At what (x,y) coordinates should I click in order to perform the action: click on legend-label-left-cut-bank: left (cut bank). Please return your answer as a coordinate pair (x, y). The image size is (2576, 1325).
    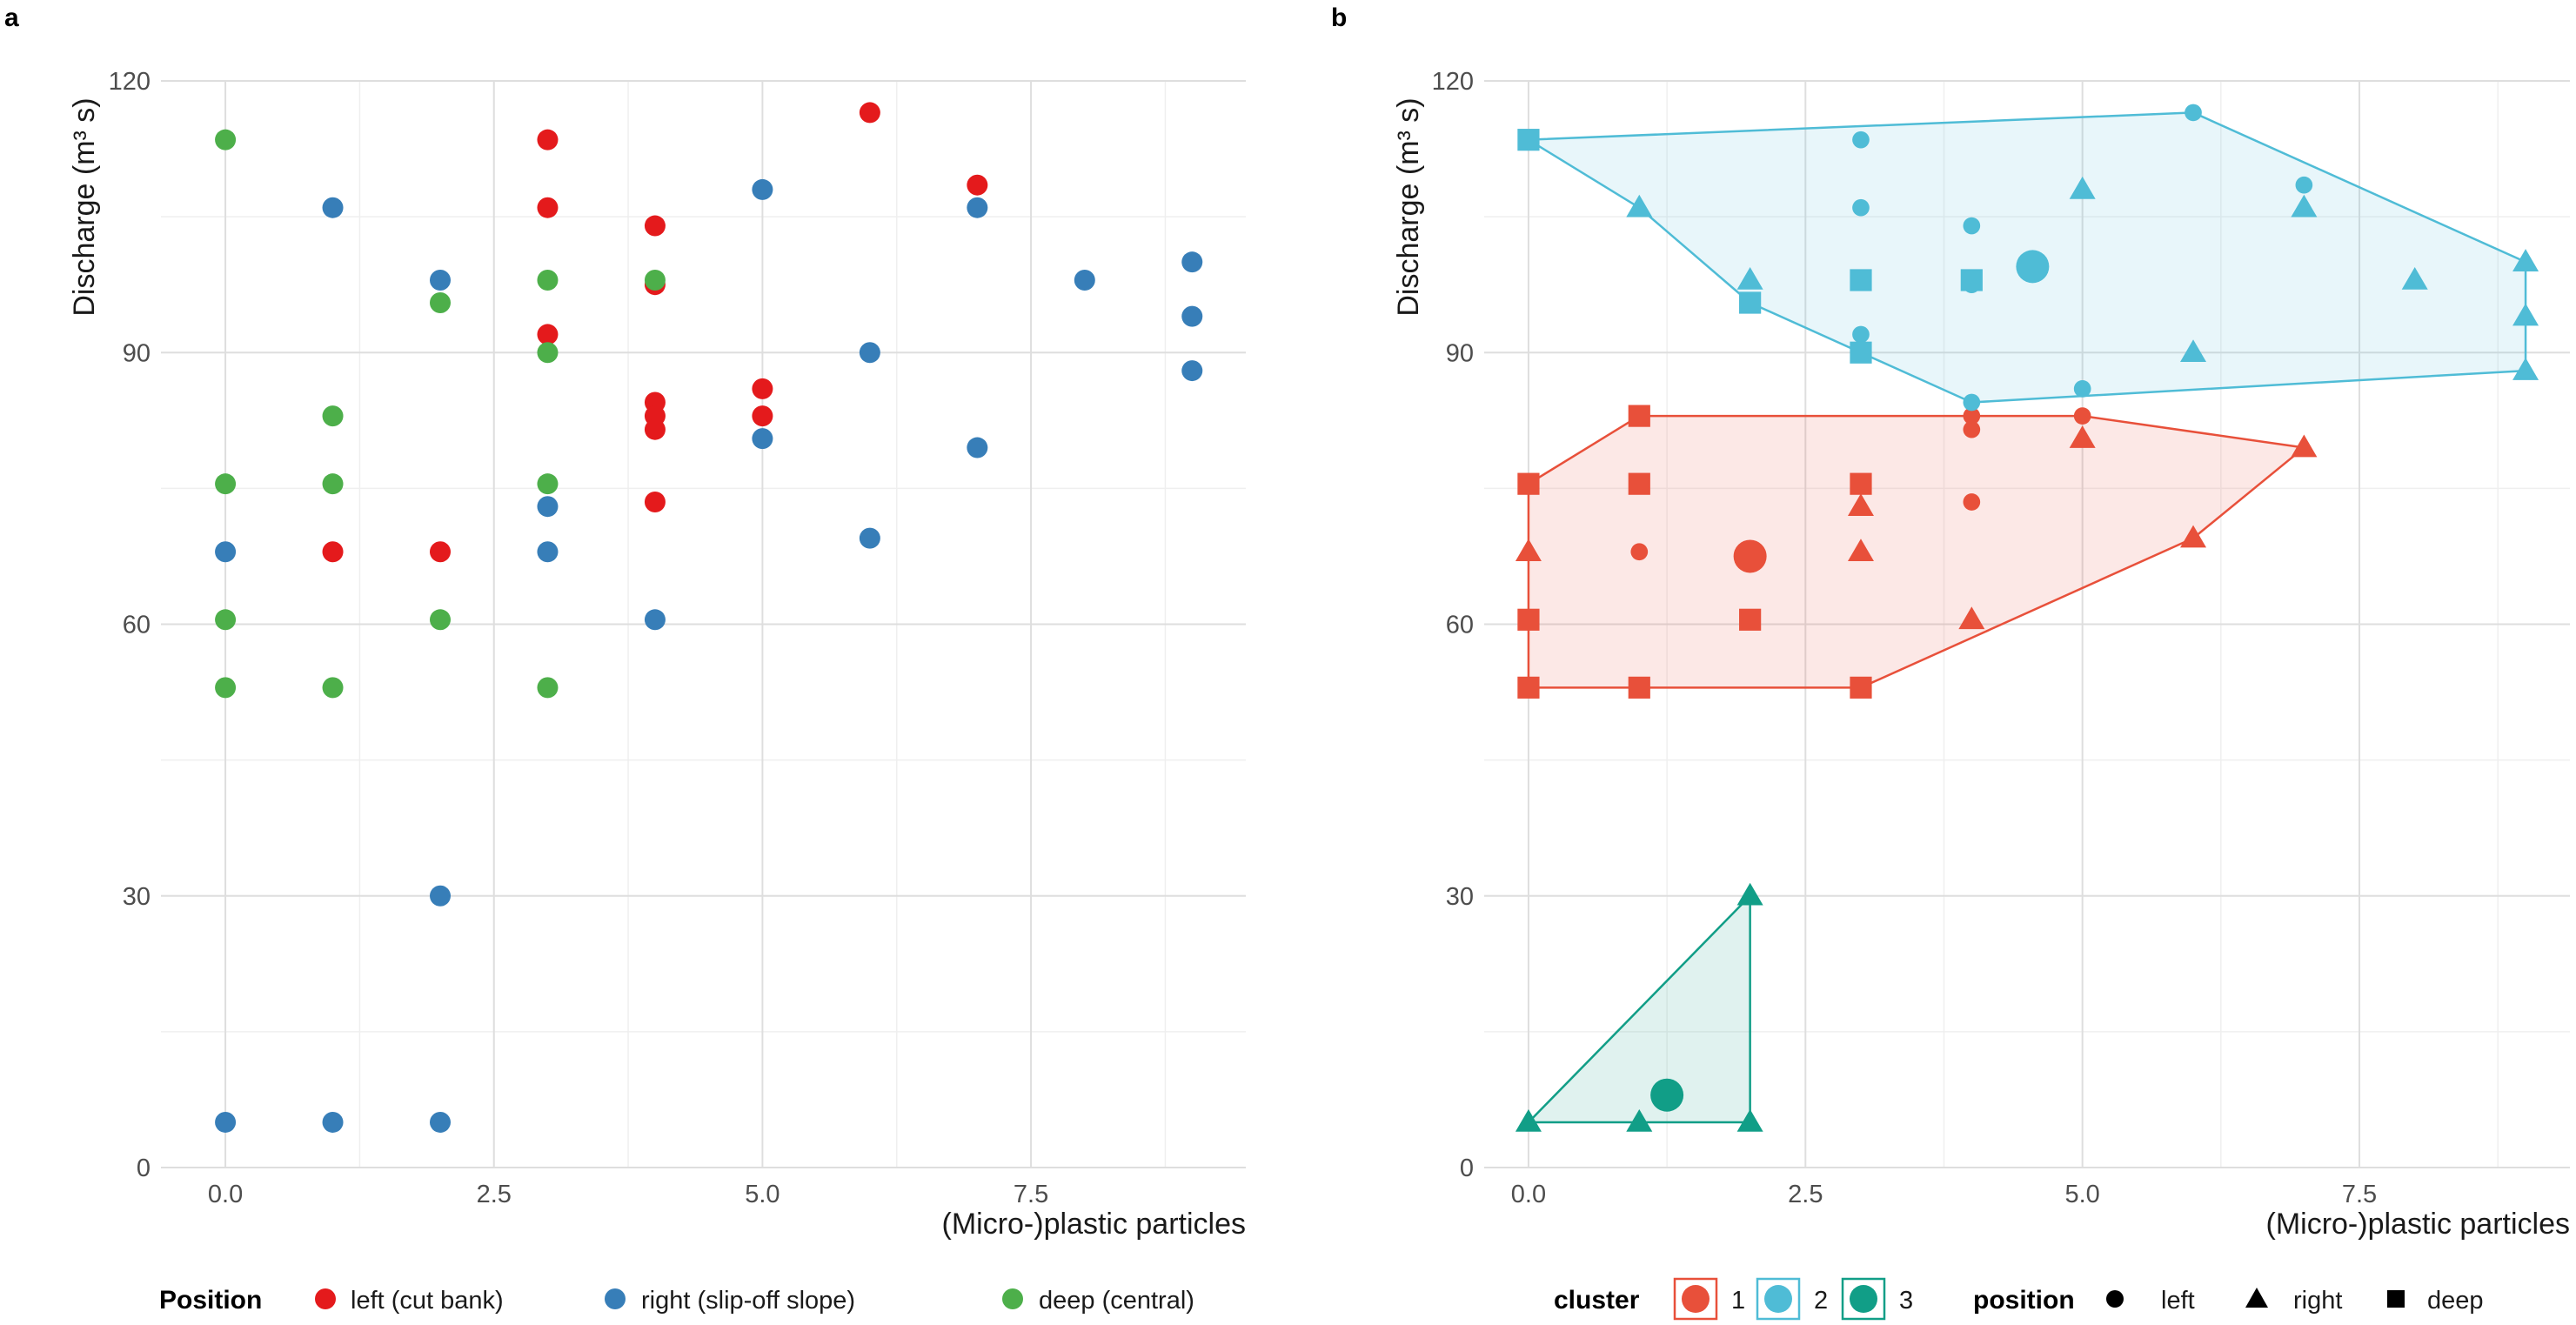
    Looking at the image, I should click on (427, 1301).